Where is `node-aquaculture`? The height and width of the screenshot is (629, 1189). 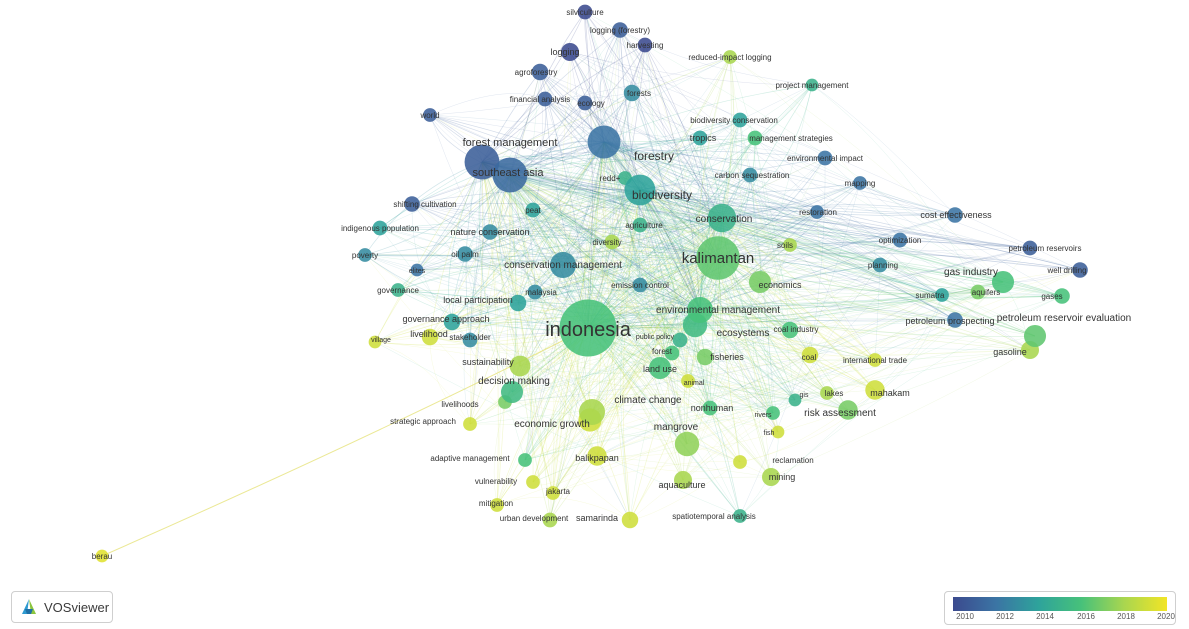 node-aquaculture is located at coordinates (683, 480).